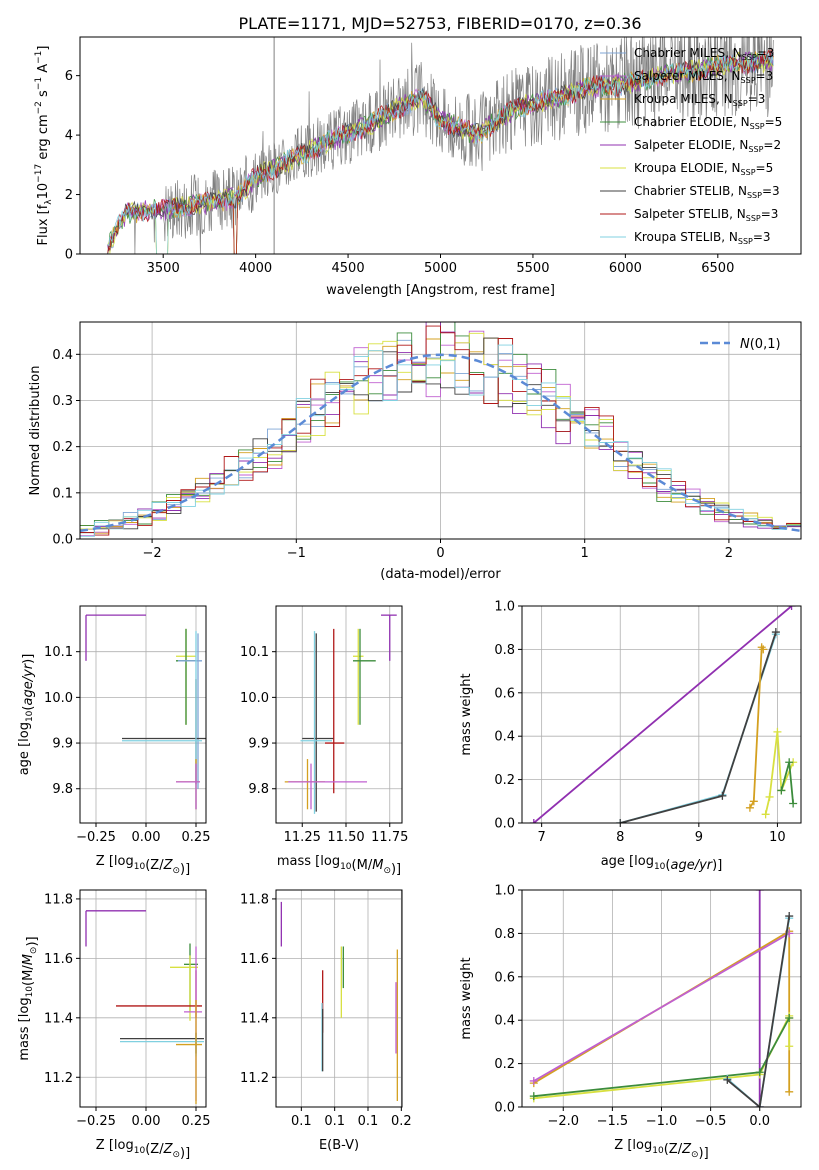 The height and width of the screenshot is (1170, 819). What do you see at coordinates (44, 146) in the screenshot?
I see `y-axis-label: Flux [fλ10−17 erg cm−2 s−1 A−1]` at bounding box center [44, 146].